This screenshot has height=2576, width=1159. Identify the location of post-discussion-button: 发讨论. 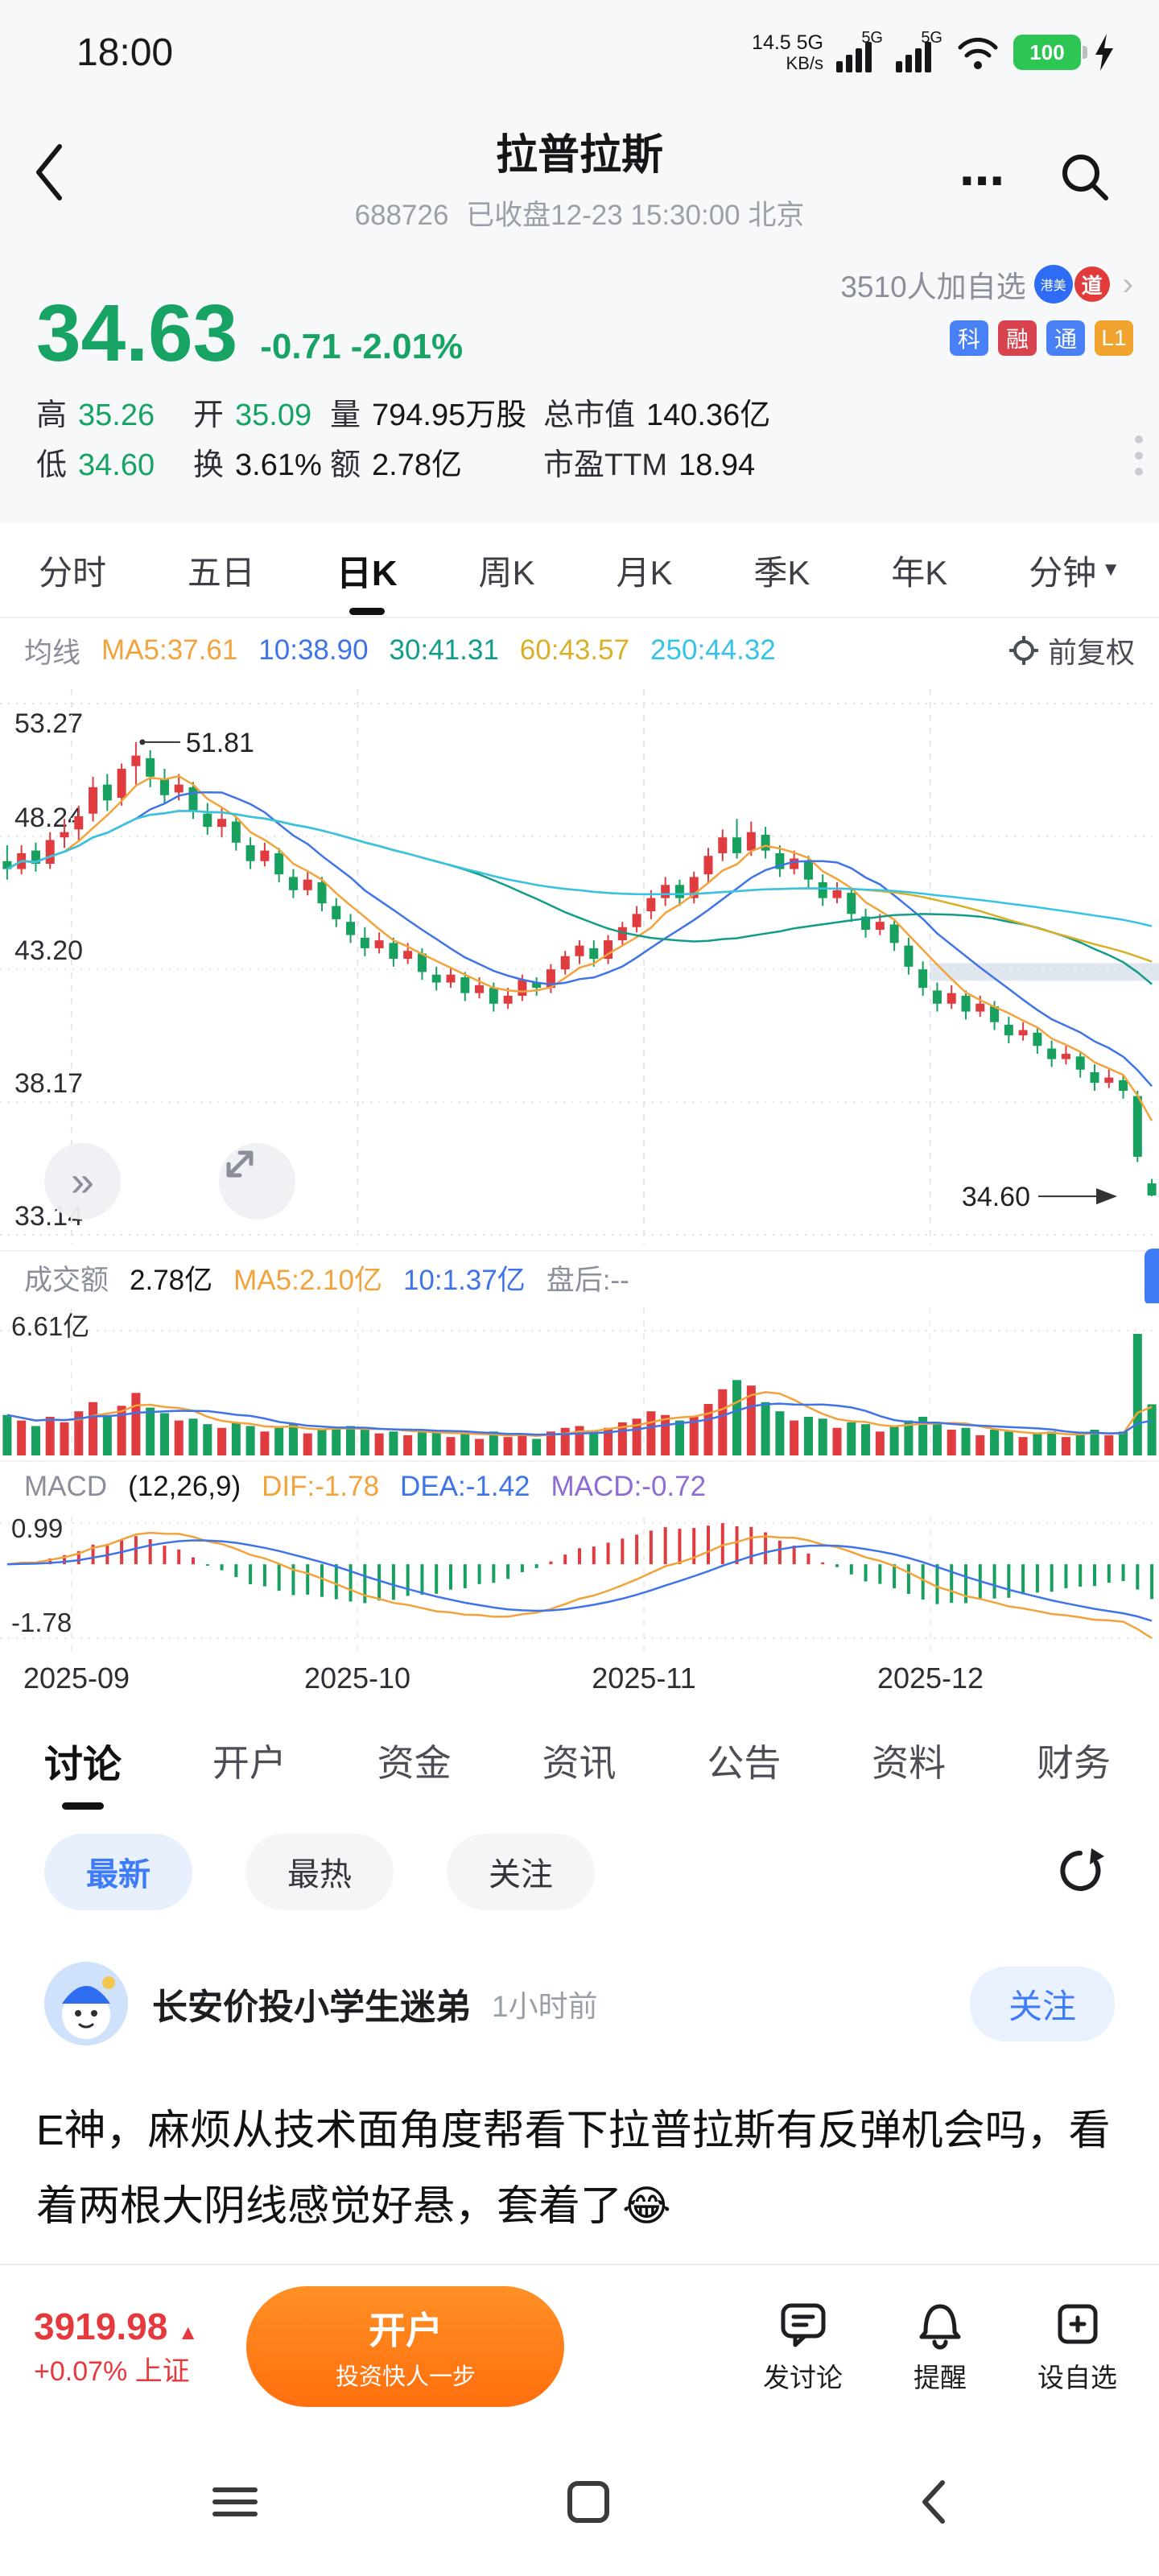
(803, 2346).